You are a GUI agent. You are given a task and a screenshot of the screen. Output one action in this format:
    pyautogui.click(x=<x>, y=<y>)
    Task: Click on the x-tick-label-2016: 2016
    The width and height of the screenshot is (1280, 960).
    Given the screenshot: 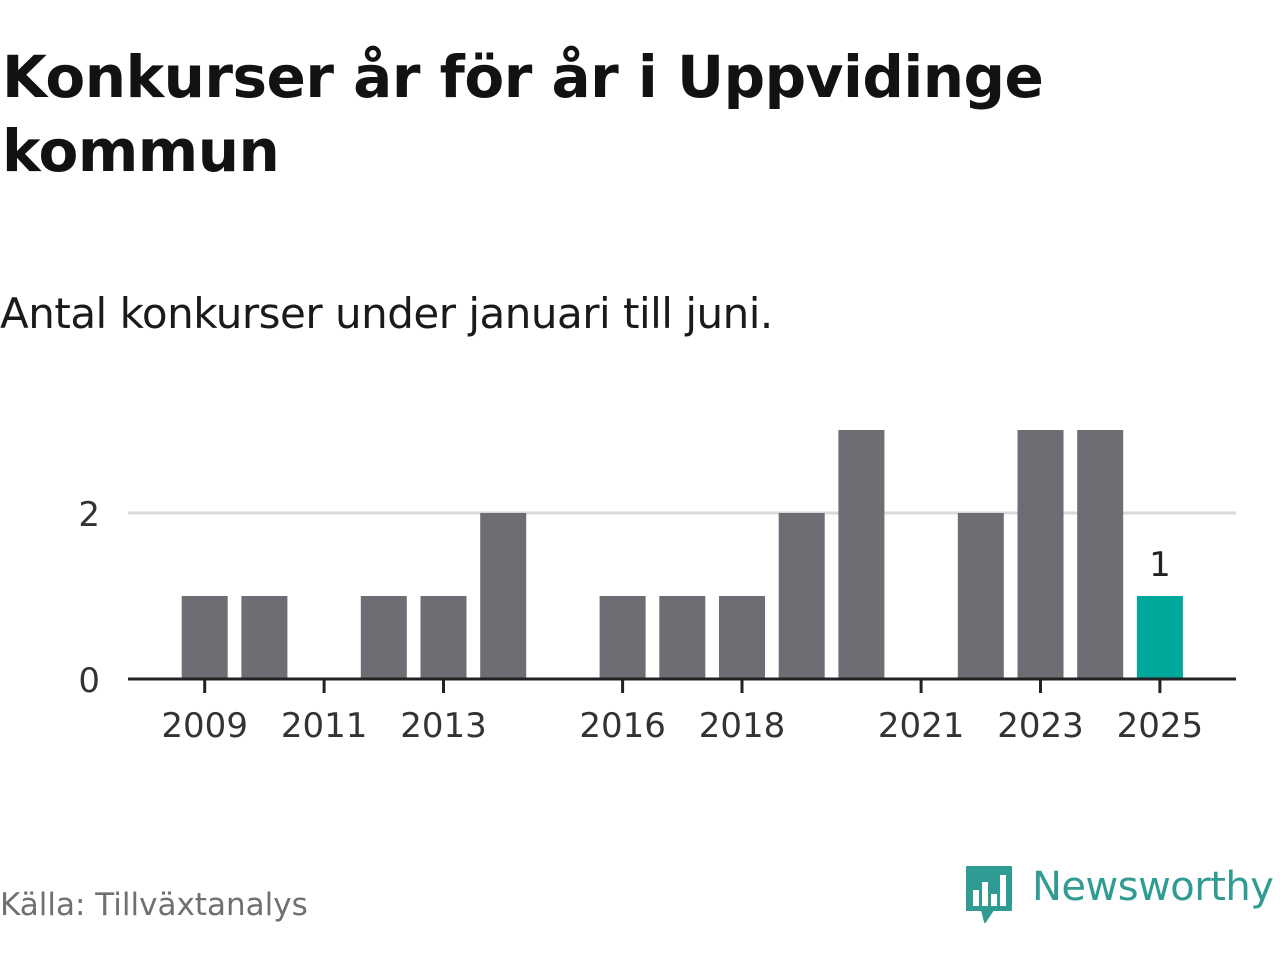 What is the action you would take?
    pyautogui.click(x=622, y=726)
    